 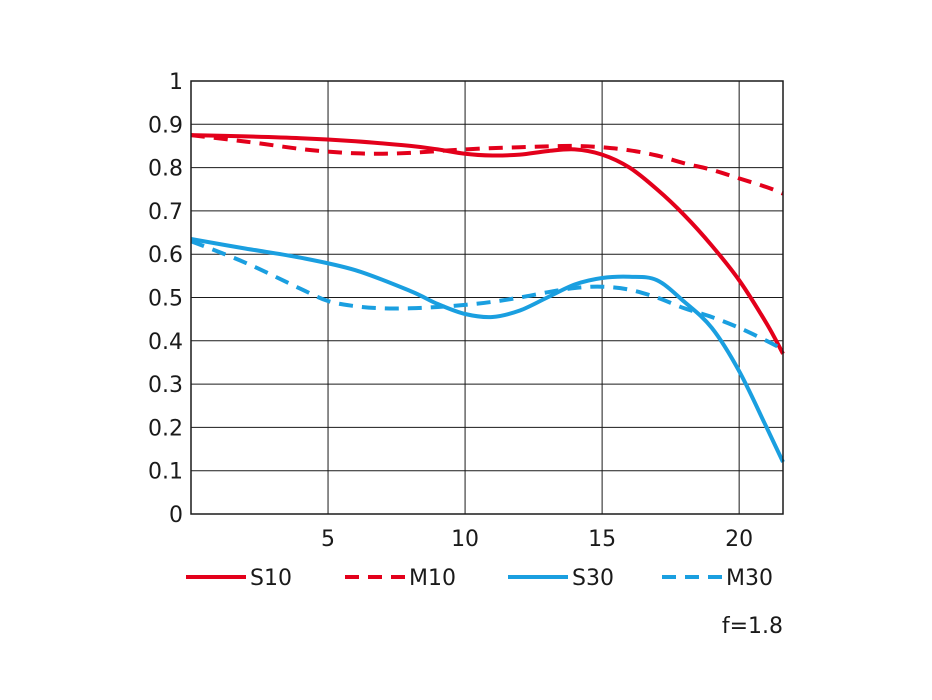 I want to click on x-tick-label: 15, so click(x=602, y=539).